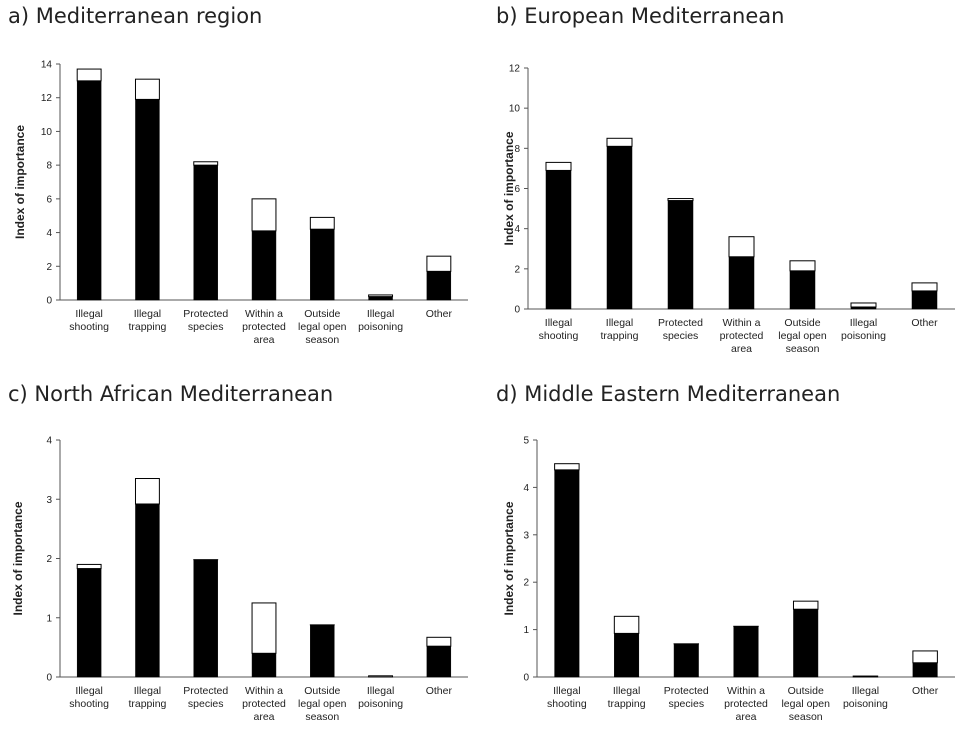 This screenshot has width=961, height=734. Describe the element at coordinates (206, 163) in the screenshot. I see `bar-protected-species-extra` at that location.